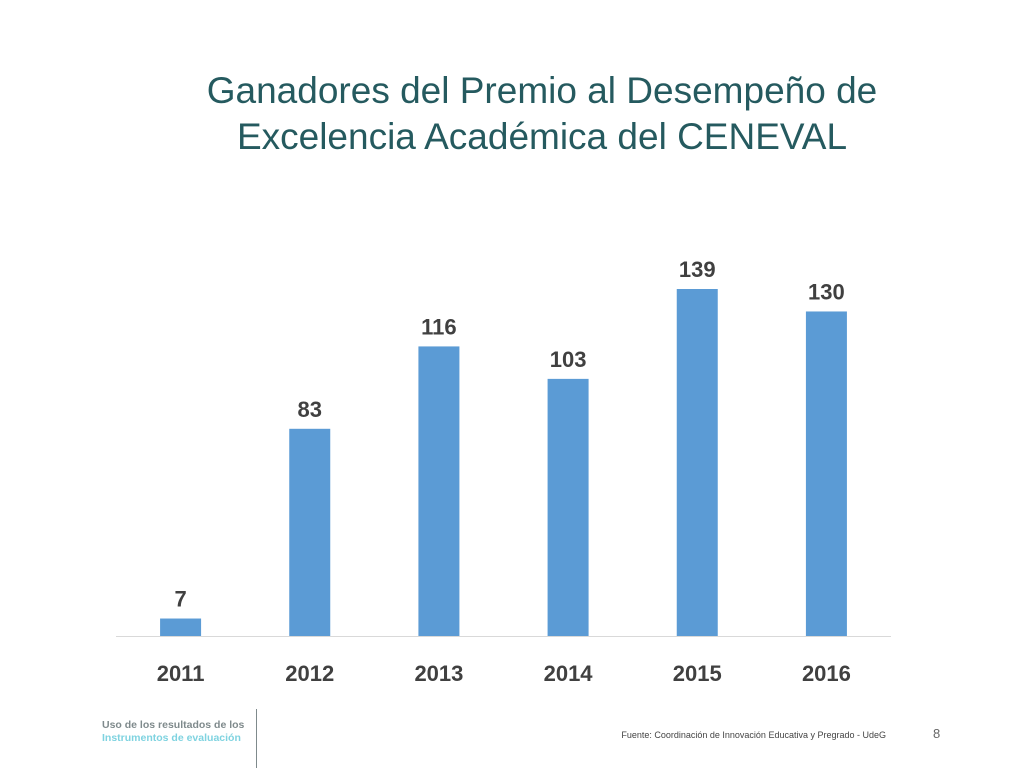 Image resolution: width=1024 pixels, height=768 pixels. Describe the element at coordinates (826, 291) in the screenshot. I see `data-label-2016: 130` at that location.